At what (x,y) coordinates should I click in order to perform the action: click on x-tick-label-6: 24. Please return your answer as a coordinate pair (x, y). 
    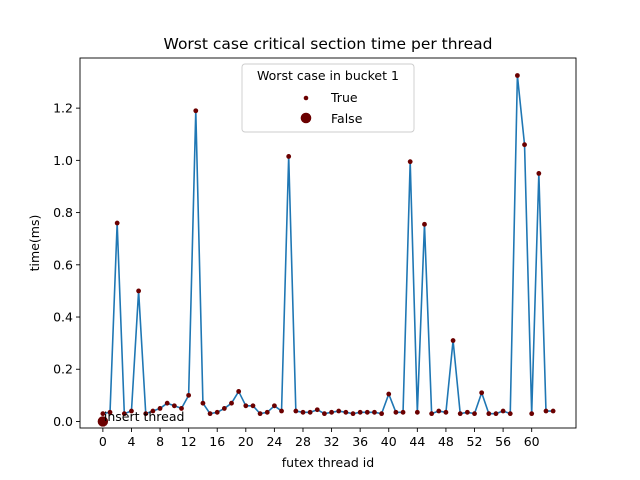
    Looking at the image, I should click on (274, 441).